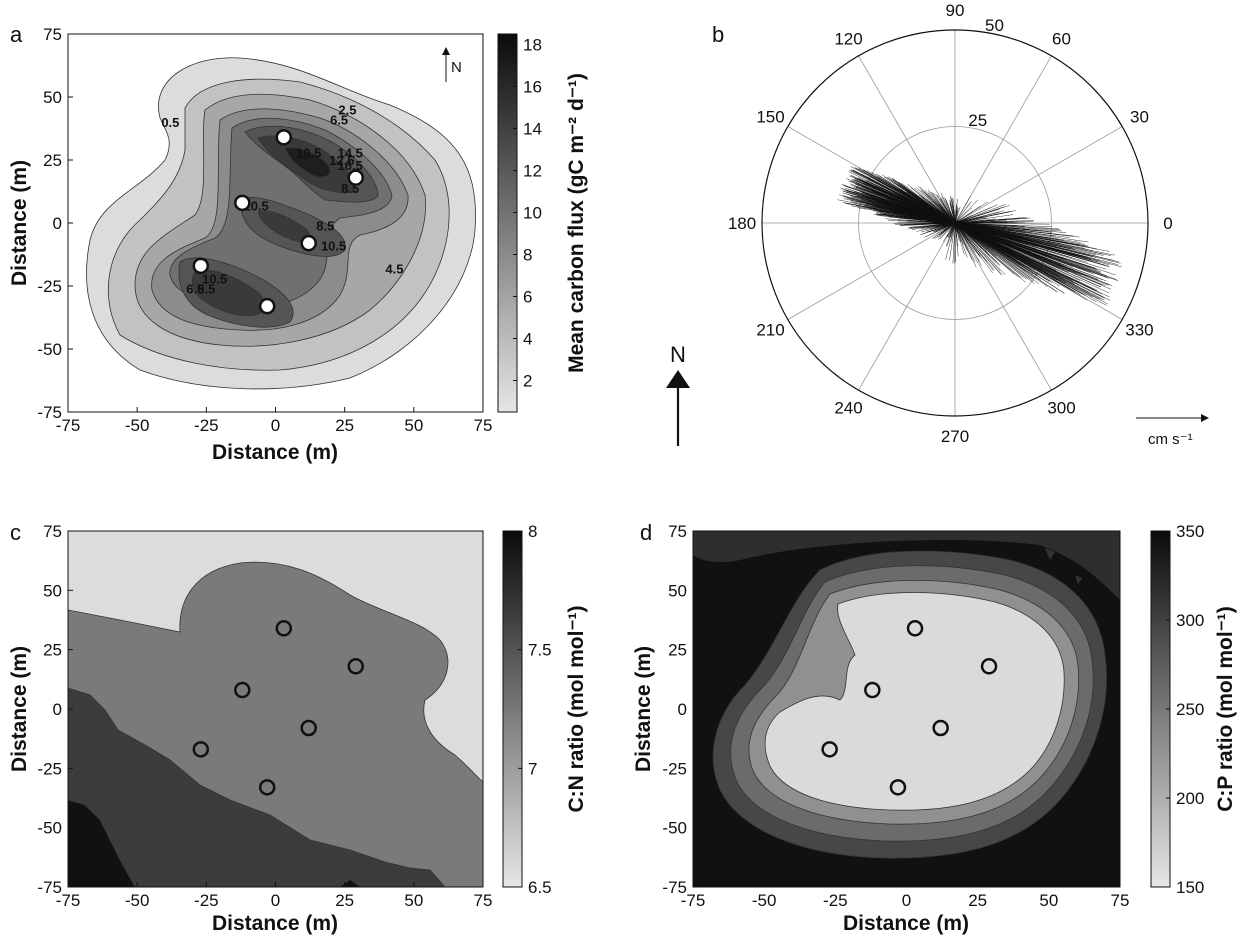  I want to click on panel-a-x-label: Distance (m), so click(275, 452).